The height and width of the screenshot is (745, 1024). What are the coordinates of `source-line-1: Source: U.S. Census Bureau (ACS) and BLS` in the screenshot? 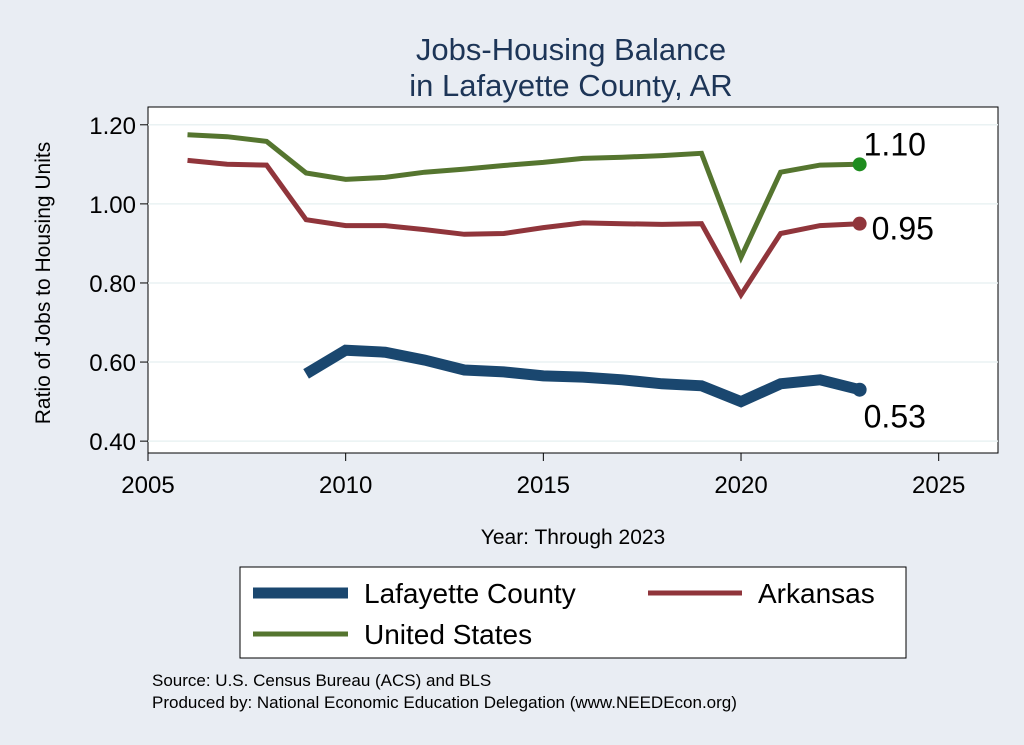 It's located at (321, 680).